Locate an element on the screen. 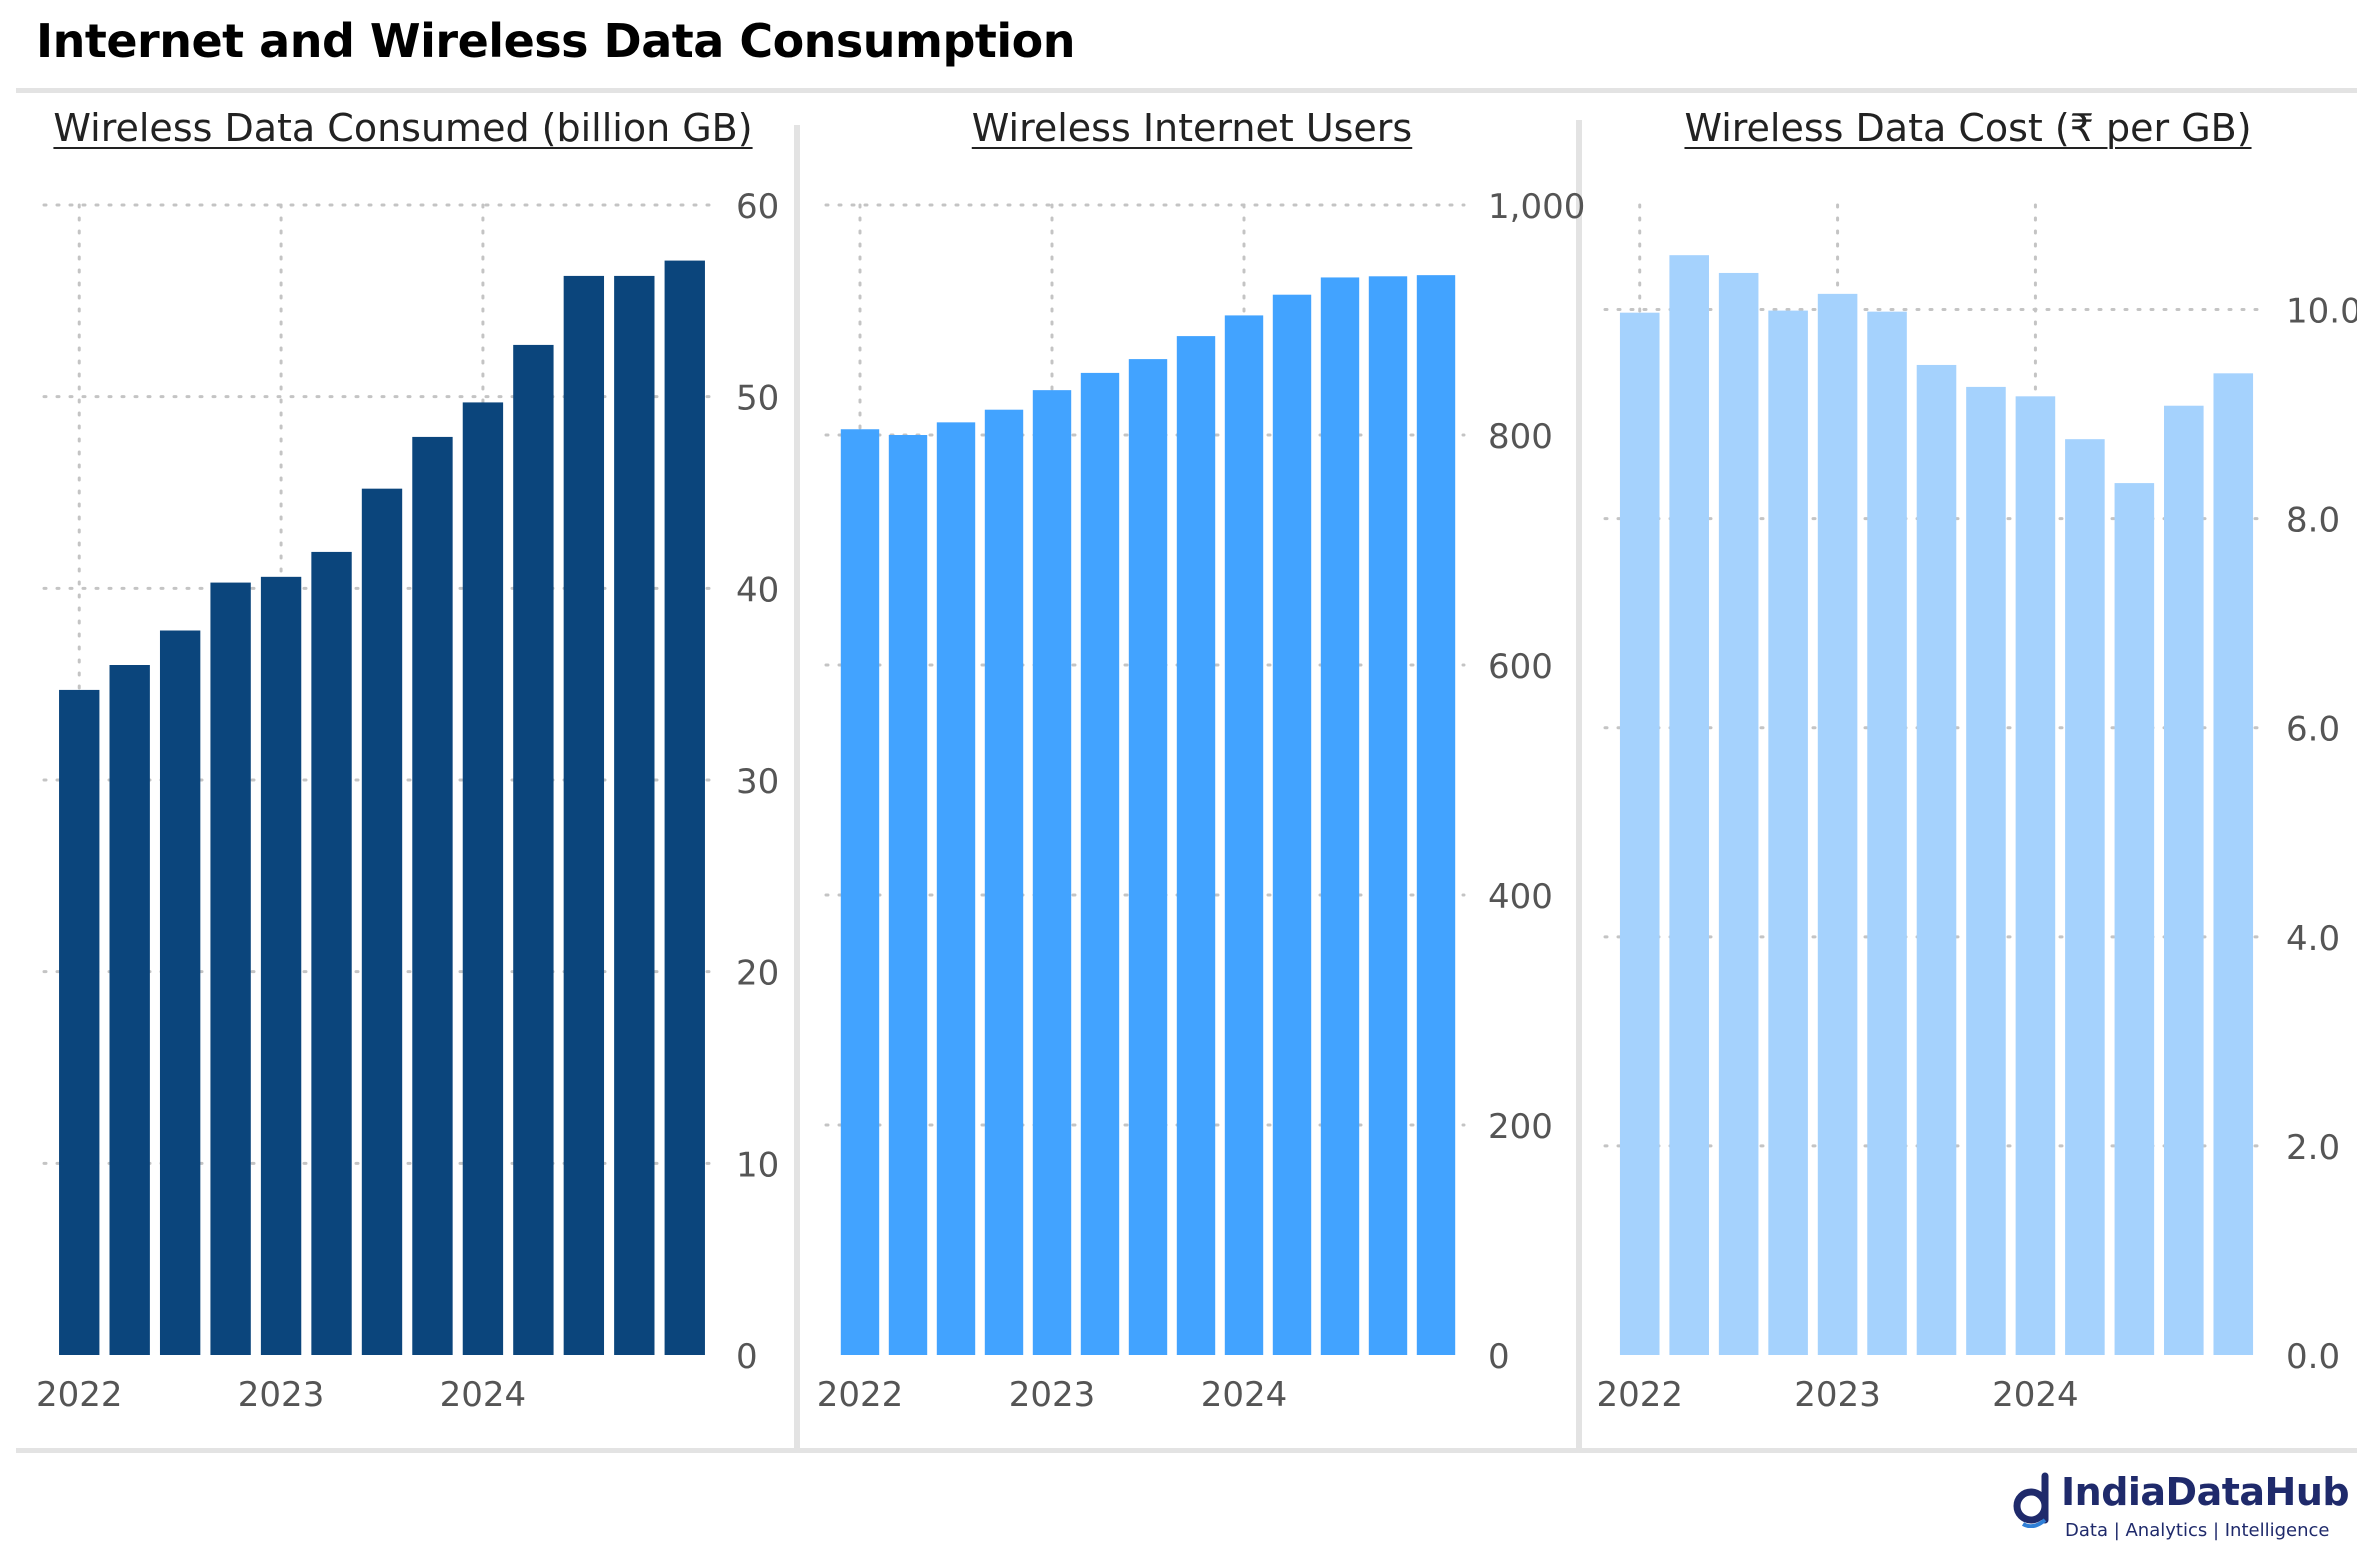 The height and width of the screenshot is (1558, 2357). y-tick-label: 60 is located at coordinates (757, 207).